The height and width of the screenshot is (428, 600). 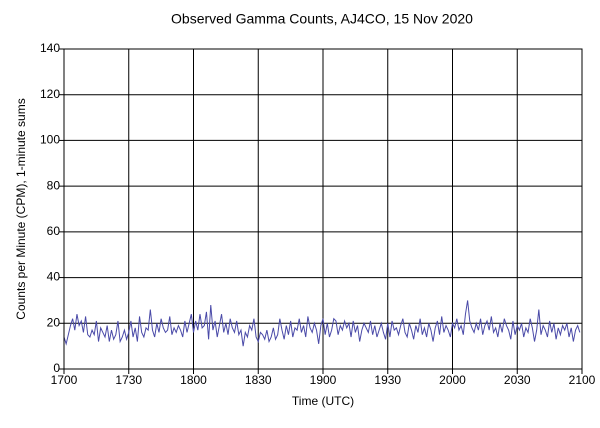 I want to click on y-tick-label: 80, so click(x=54, y=185).